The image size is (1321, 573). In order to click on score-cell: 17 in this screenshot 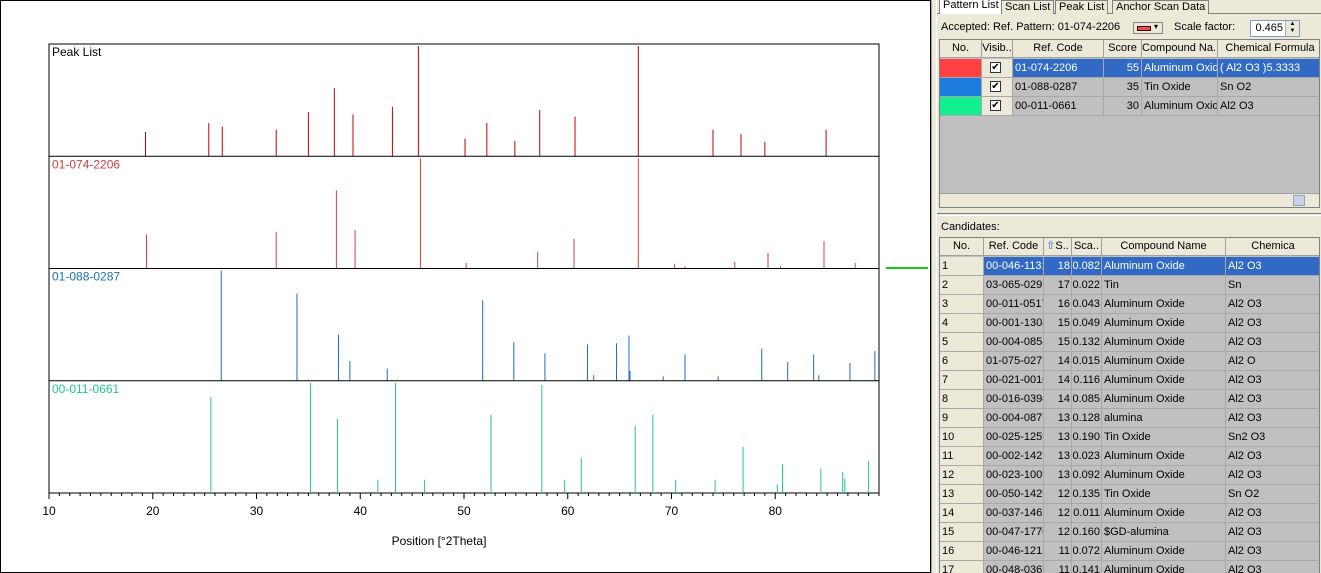, I will do `click(1058, 285)`.